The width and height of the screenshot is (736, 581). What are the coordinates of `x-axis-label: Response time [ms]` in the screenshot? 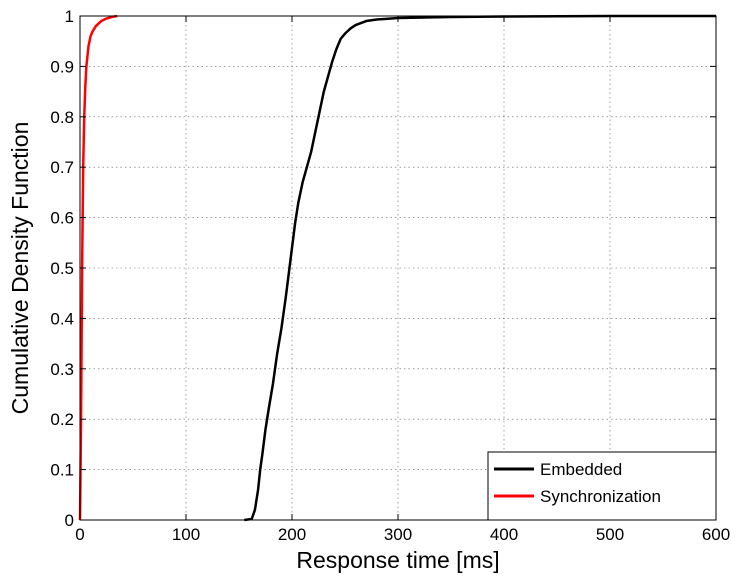 It's located at (397, 560).